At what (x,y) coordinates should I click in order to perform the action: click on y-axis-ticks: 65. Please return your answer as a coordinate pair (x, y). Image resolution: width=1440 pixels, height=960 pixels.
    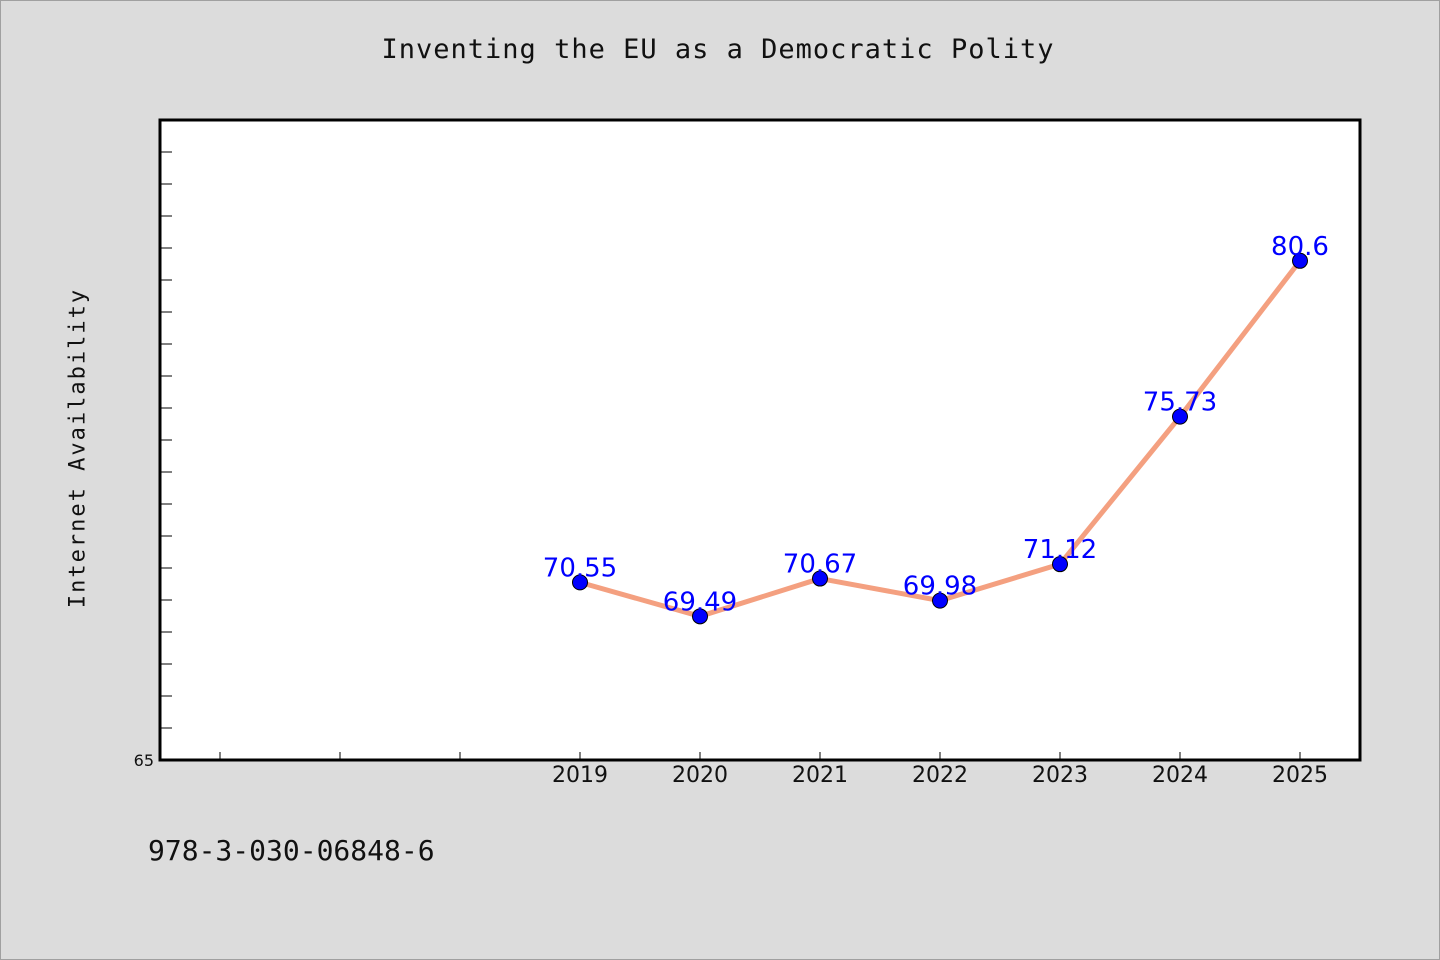
    Looking at the image, I should click on (153, 460).